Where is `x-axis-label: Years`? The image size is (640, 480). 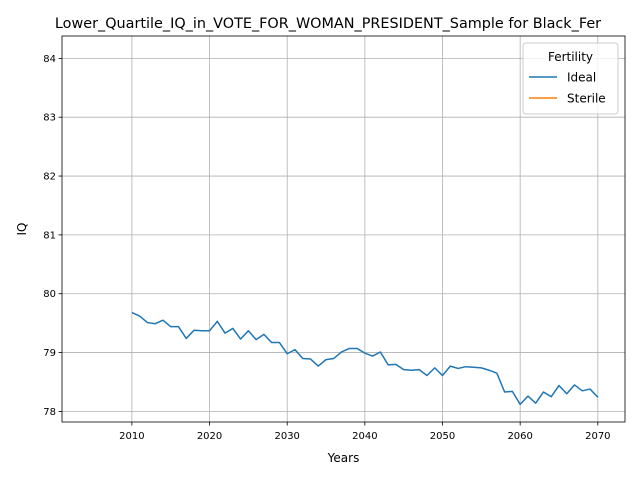 x-axis-label: Years is located at coordinates (343, 458).